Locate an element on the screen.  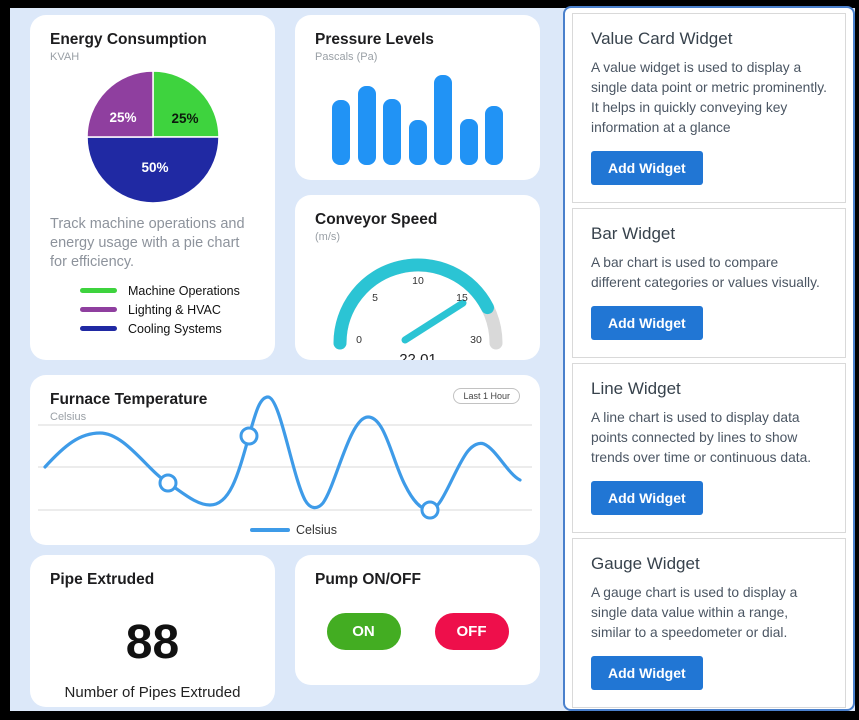
widget-subtitle: Pascals (Pa) is located at coordinates (346, 57).